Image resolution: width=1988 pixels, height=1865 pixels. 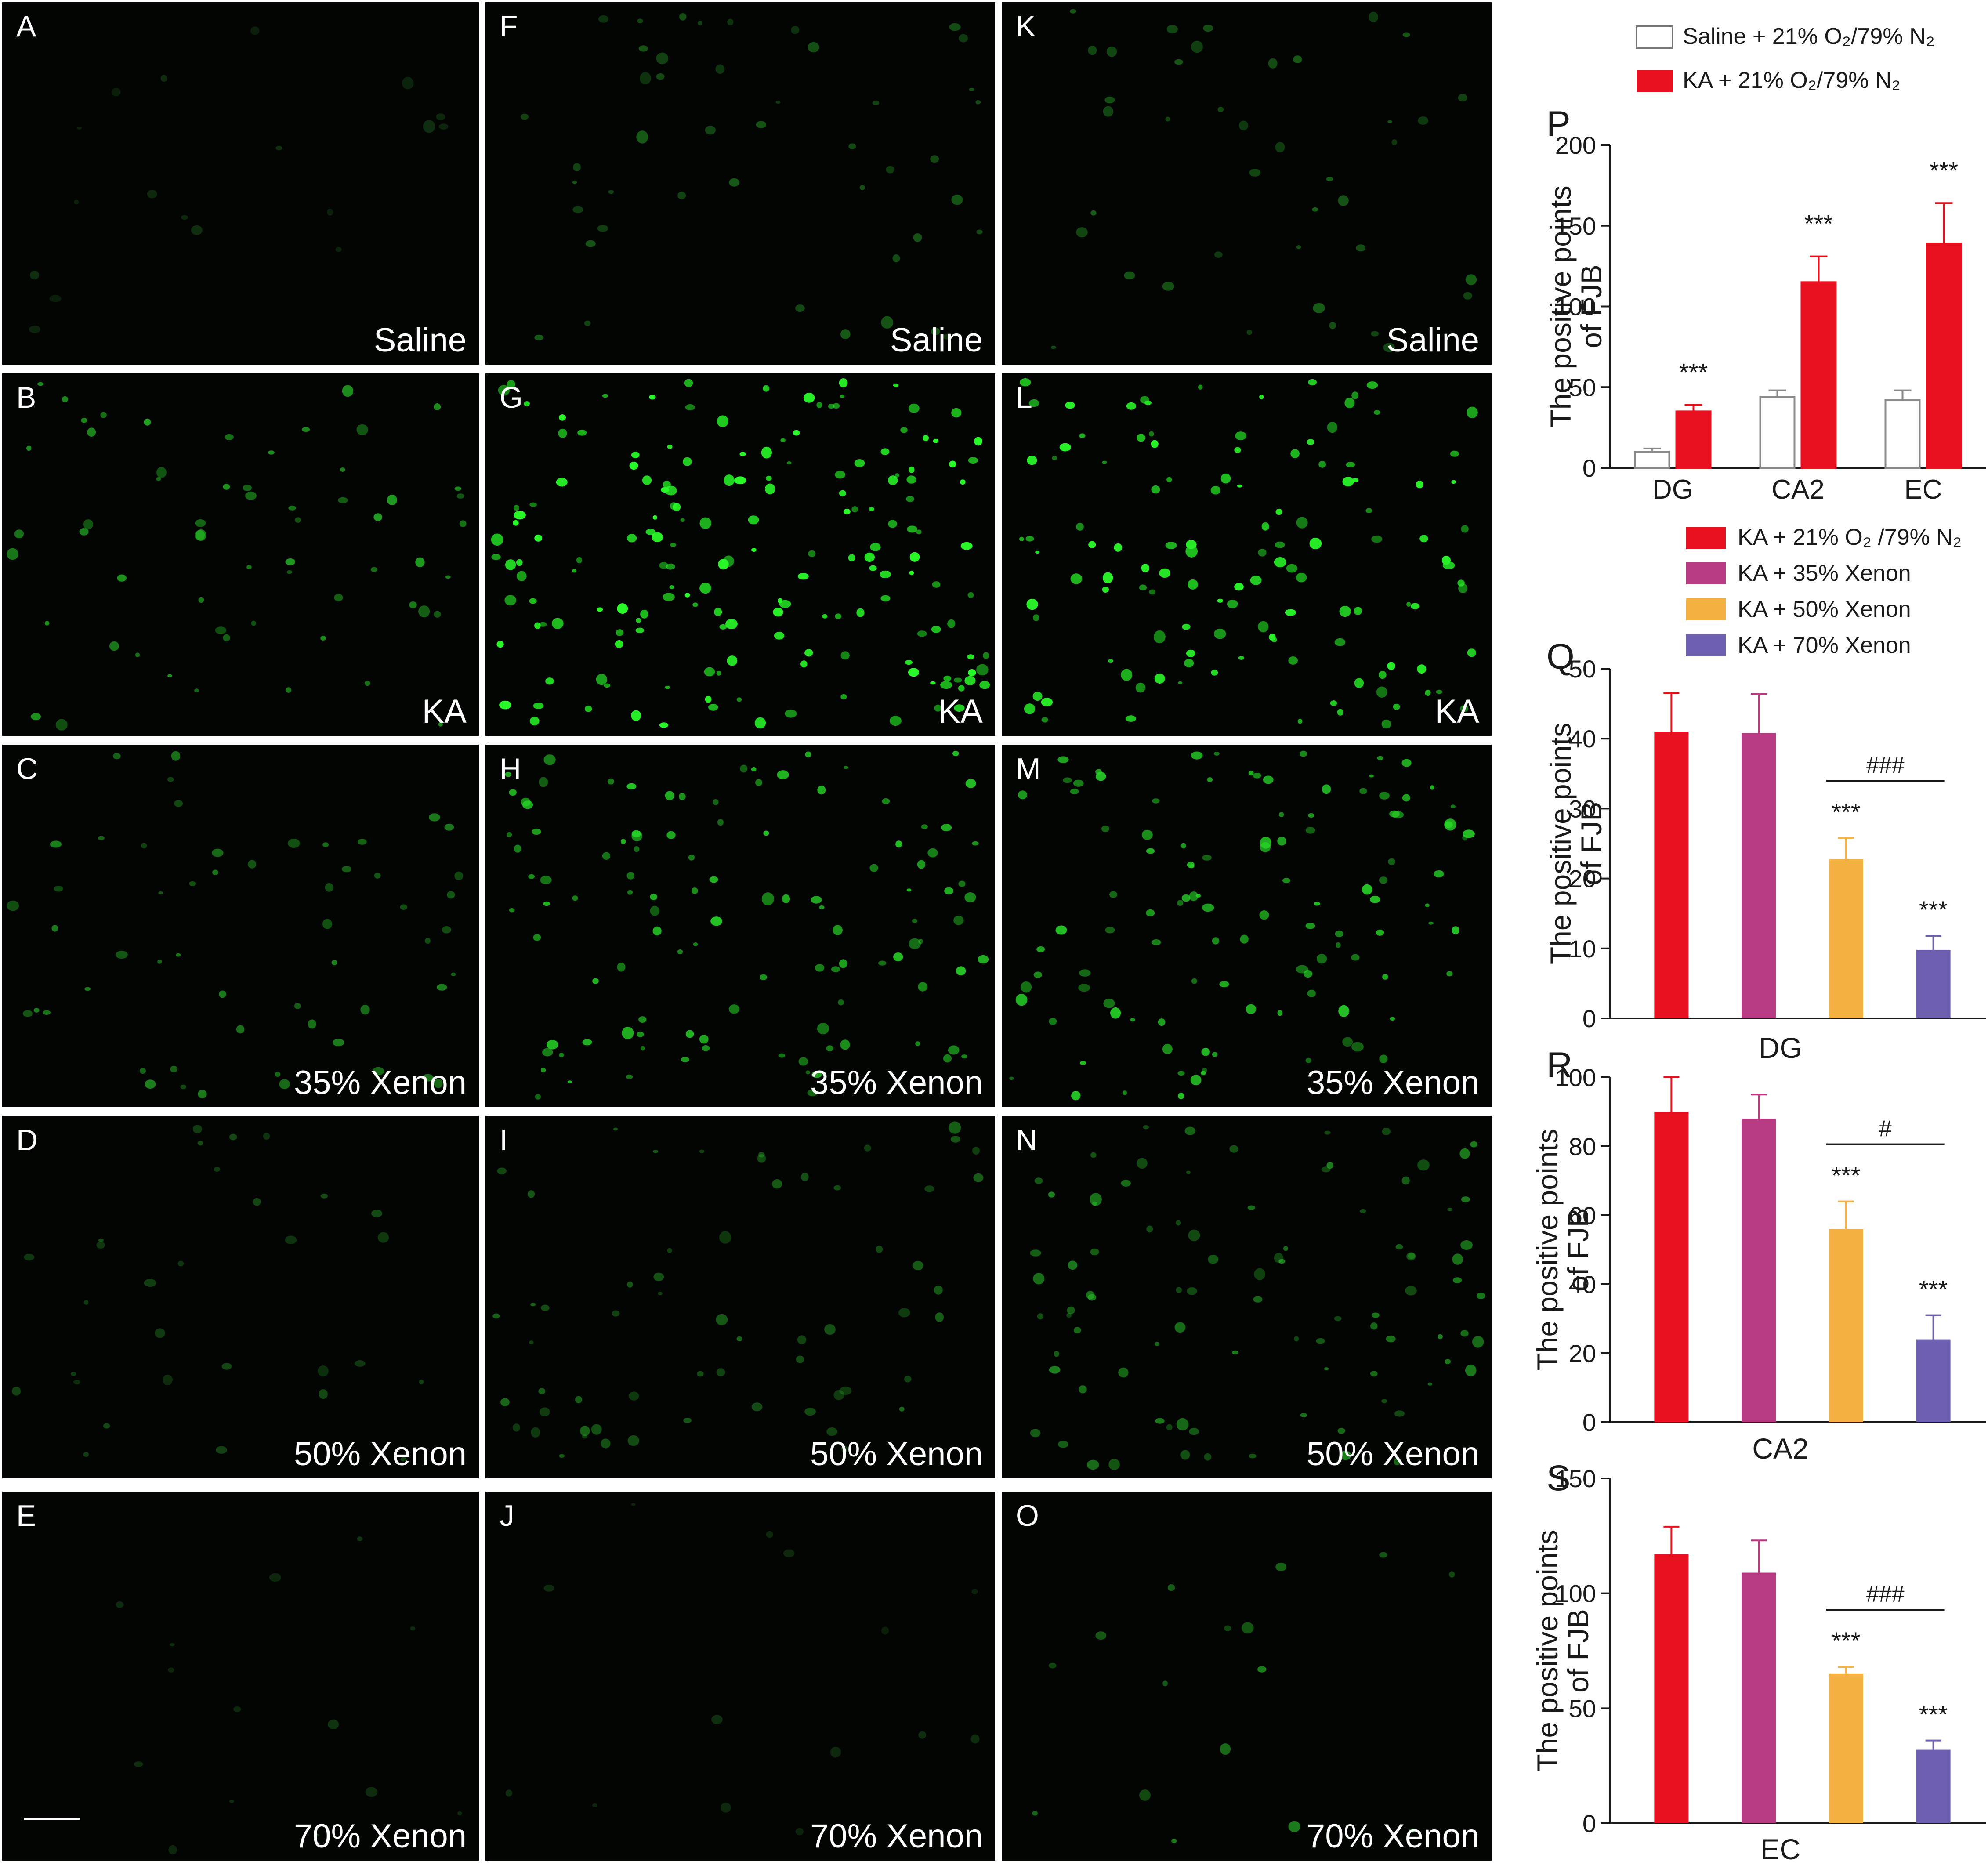 What do you see at coordinates (1693, 439) in the screenshot?
I see `bar` at bounding box center [1693, 439].